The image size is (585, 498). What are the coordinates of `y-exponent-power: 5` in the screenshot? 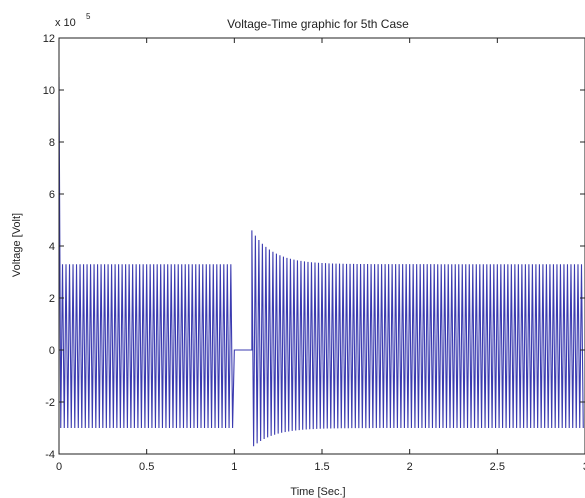 It's located at (88, 16).